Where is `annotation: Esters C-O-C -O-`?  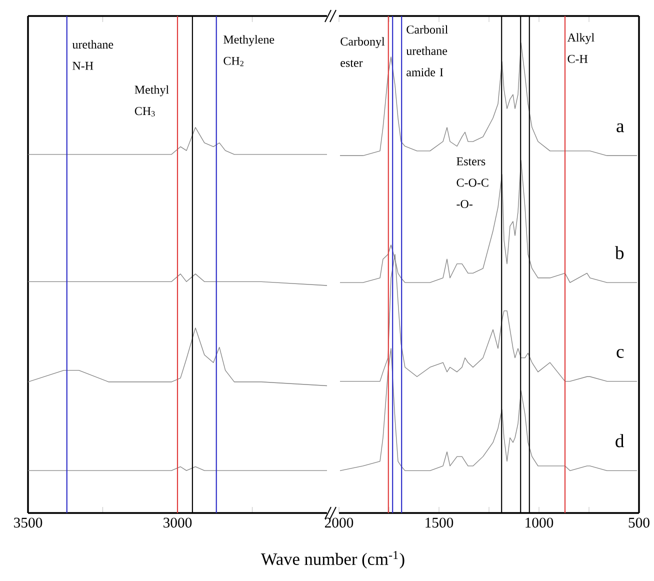 annotation: Esters C-O-C -O- is located at coordinates (472, 182).